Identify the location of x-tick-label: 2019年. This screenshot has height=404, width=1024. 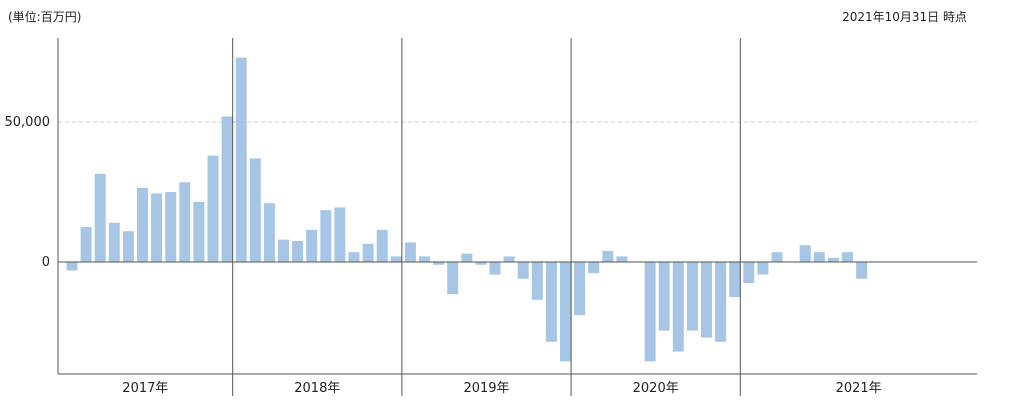
(486, 388).